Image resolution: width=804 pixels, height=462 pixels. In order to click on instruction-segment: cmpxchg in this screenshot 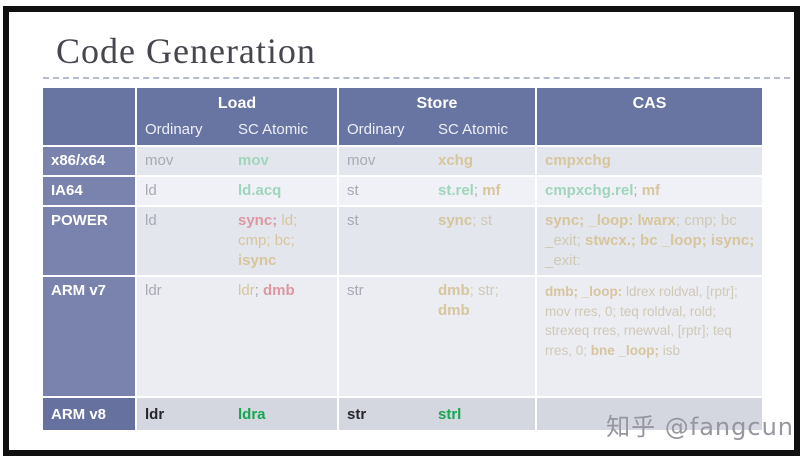, I will do `click(578, 160)`.